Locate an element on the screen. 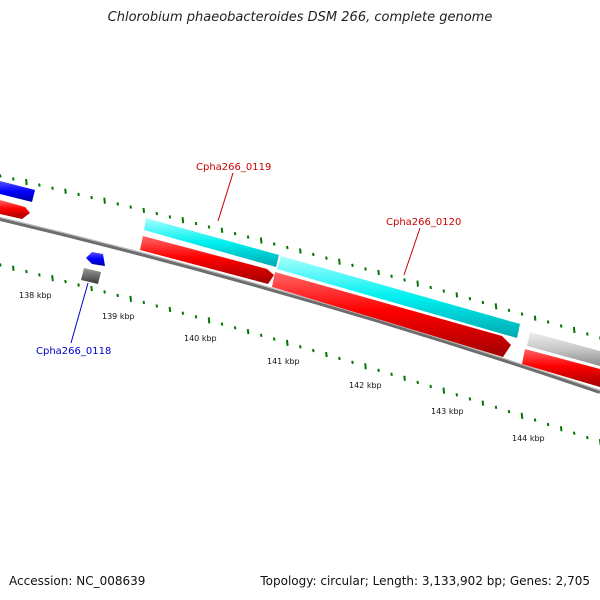  ruler-tick-label: 141 kbp is located at coordinates (283, 361).